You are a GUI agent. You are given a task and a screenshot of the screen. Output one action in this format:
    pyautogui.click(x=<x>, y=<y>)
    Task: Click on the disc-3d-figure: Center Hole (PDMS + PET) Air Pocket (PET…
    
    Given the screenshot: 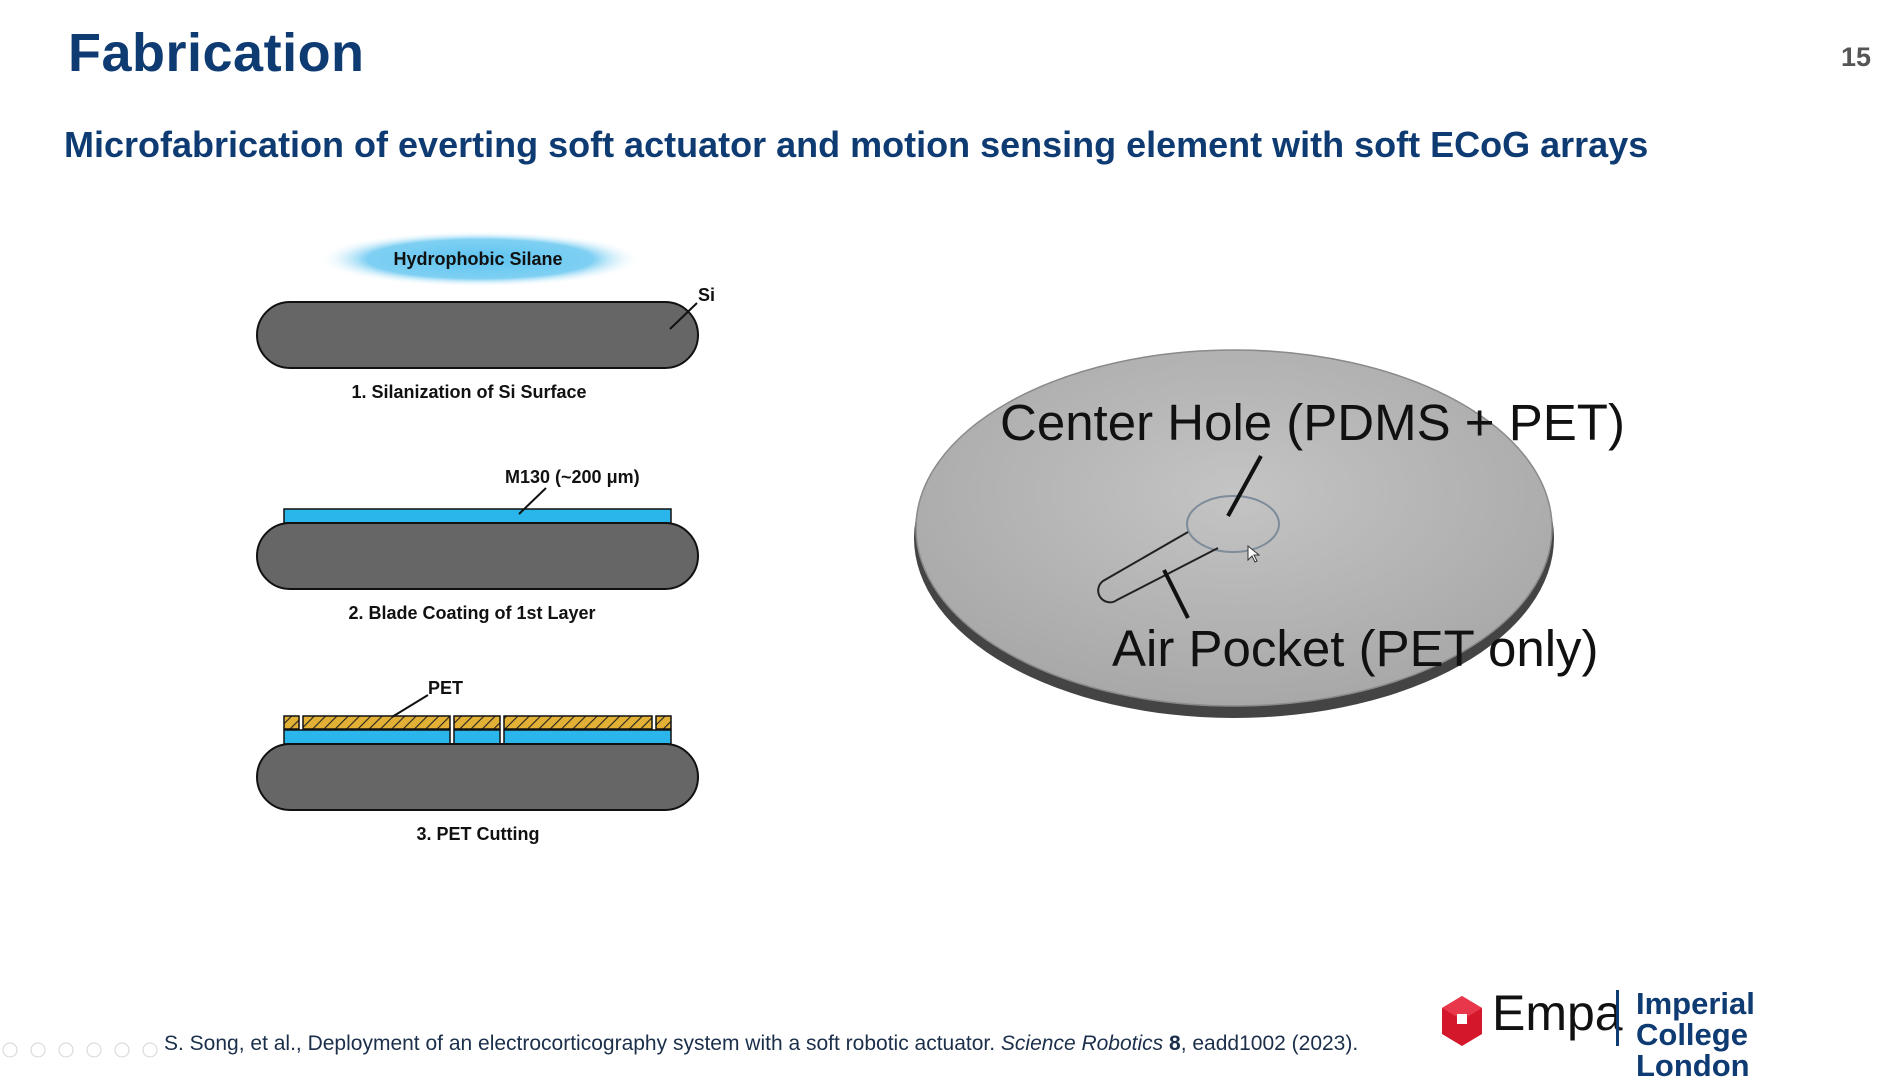 What is the action you would take?
    pyautogui.click(x=1269, y=533)
    